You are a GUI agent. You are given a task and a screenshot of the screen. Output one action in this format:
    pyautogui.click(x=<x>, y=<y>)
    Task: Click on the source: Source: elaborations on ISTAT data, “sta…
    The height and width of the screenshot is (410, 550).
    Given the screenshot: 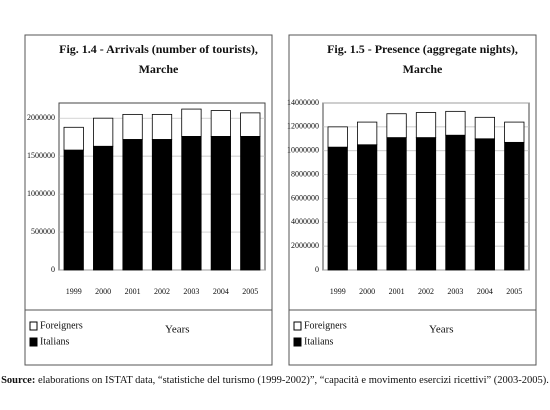 What is the action you would take?
    pyautogui.click(x=275, y=380)
    